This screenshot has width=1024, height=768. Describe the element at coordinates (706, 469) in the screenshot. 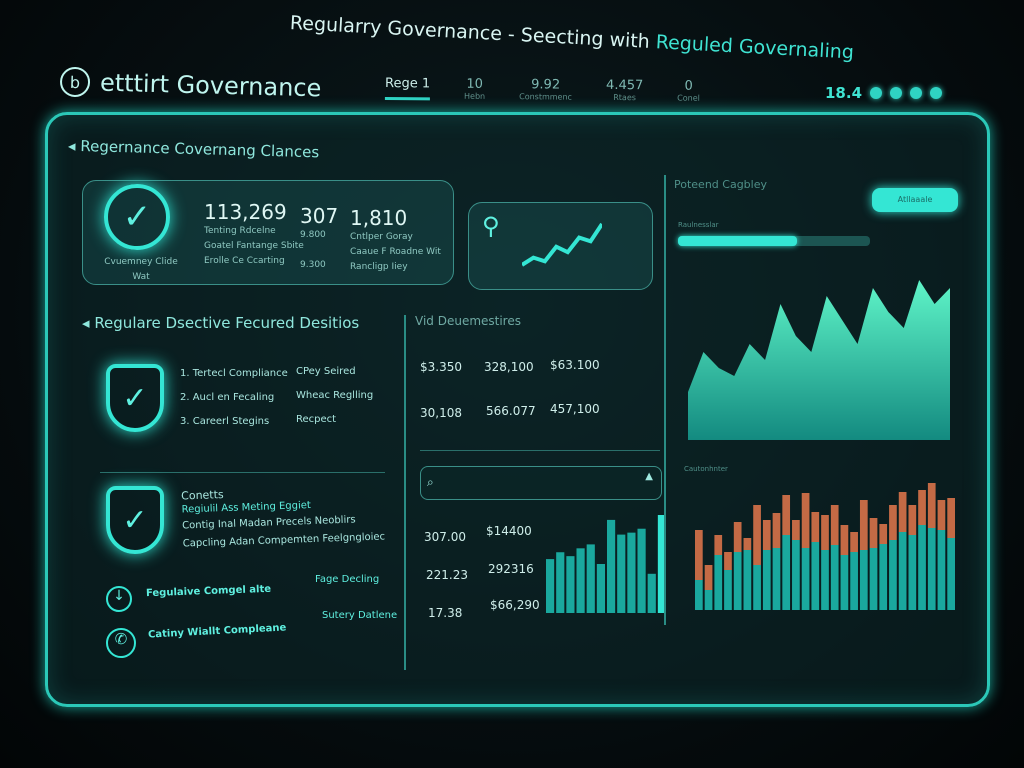

I see `stacked-chart-label: Cautonhnter` at that location.